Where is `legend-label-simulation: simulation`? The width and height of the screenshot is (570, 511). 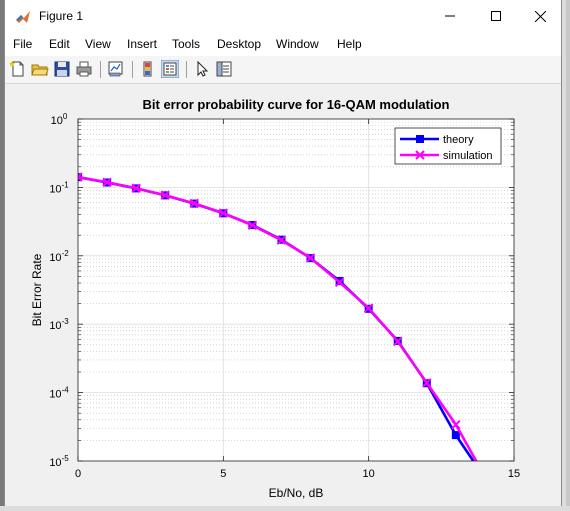 legend-label-simulation: simulation is located at coordinates (468, 156).